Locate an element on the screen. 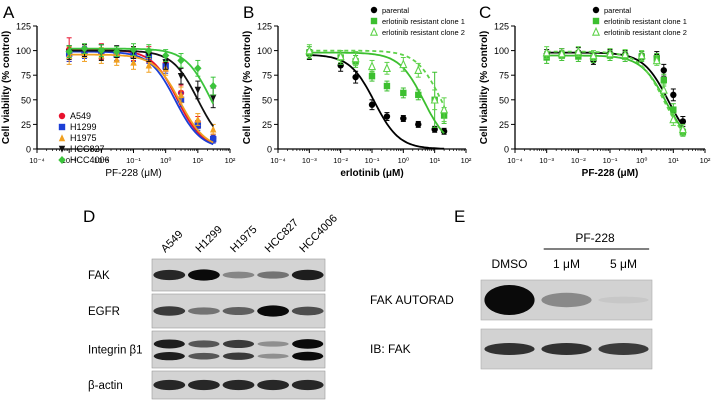  blot-e-treatment-label: PF-228 is located at coordinates (595, 238).